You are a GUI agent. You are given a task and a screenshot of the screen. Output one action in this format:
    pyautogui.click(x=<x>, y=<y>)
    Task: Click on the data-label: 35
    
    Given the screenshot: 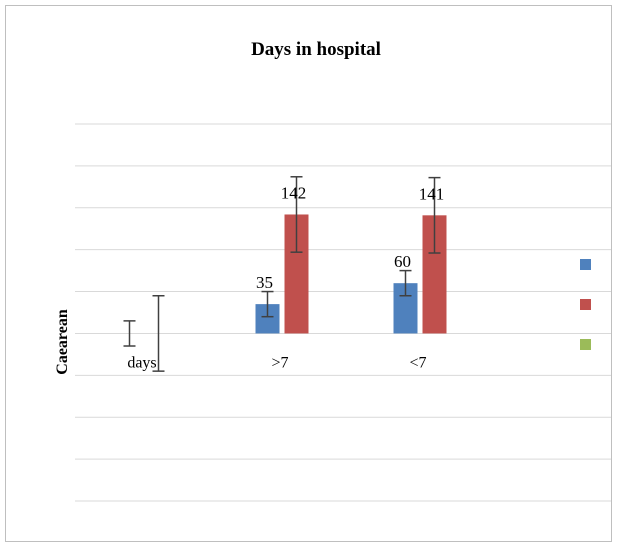 What is the action you would take?
    pyautogui.click(x=264, y=282)
    